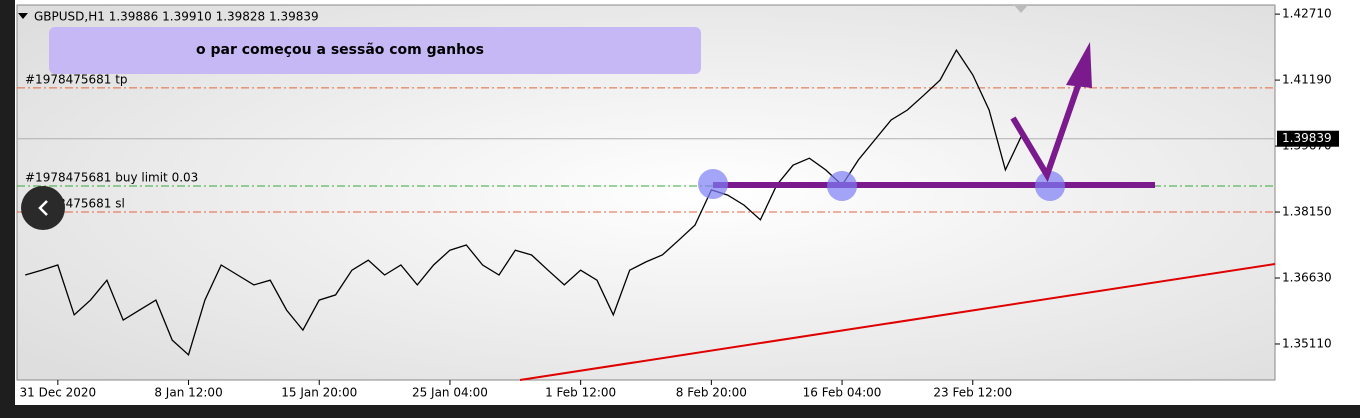 The image size is (1360, 418). Describe the element at coordinates (1307, 14) in the screenshot. I see `y-tick-label: 1.42710` at that location.